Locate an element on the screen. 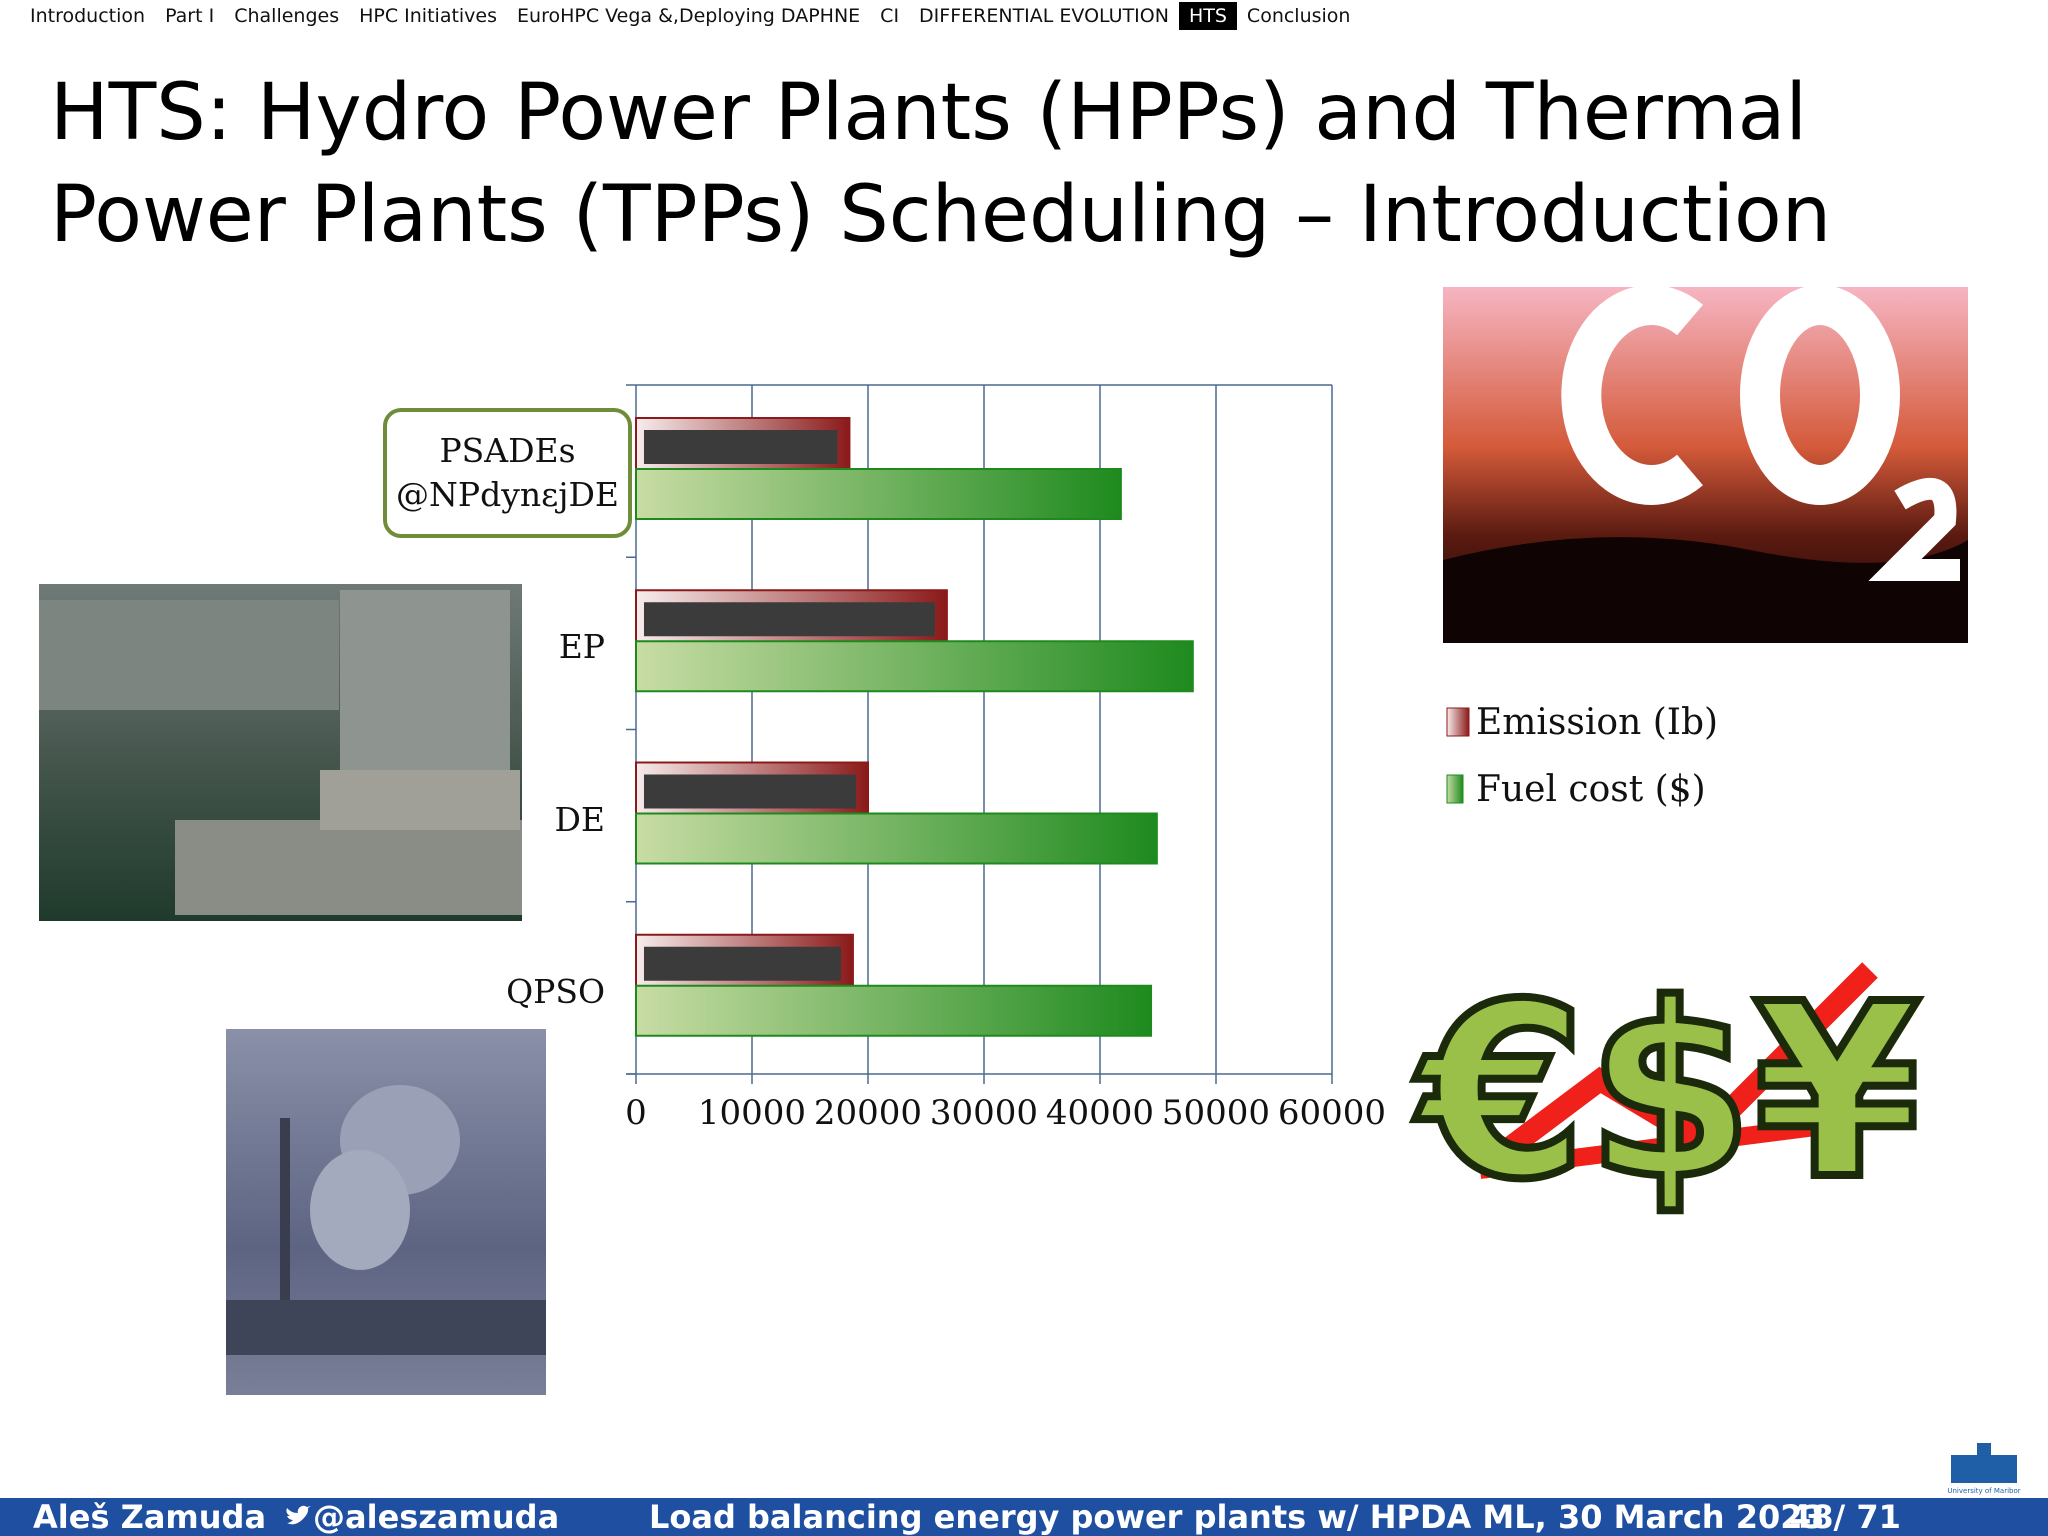  highlight-box is located at coordinates (507, 473).